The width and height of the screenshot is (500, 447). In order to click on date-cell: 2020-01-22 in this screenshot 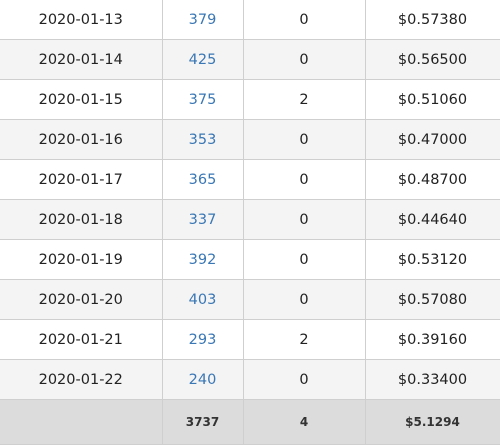, I will do `click(81, 379)`.